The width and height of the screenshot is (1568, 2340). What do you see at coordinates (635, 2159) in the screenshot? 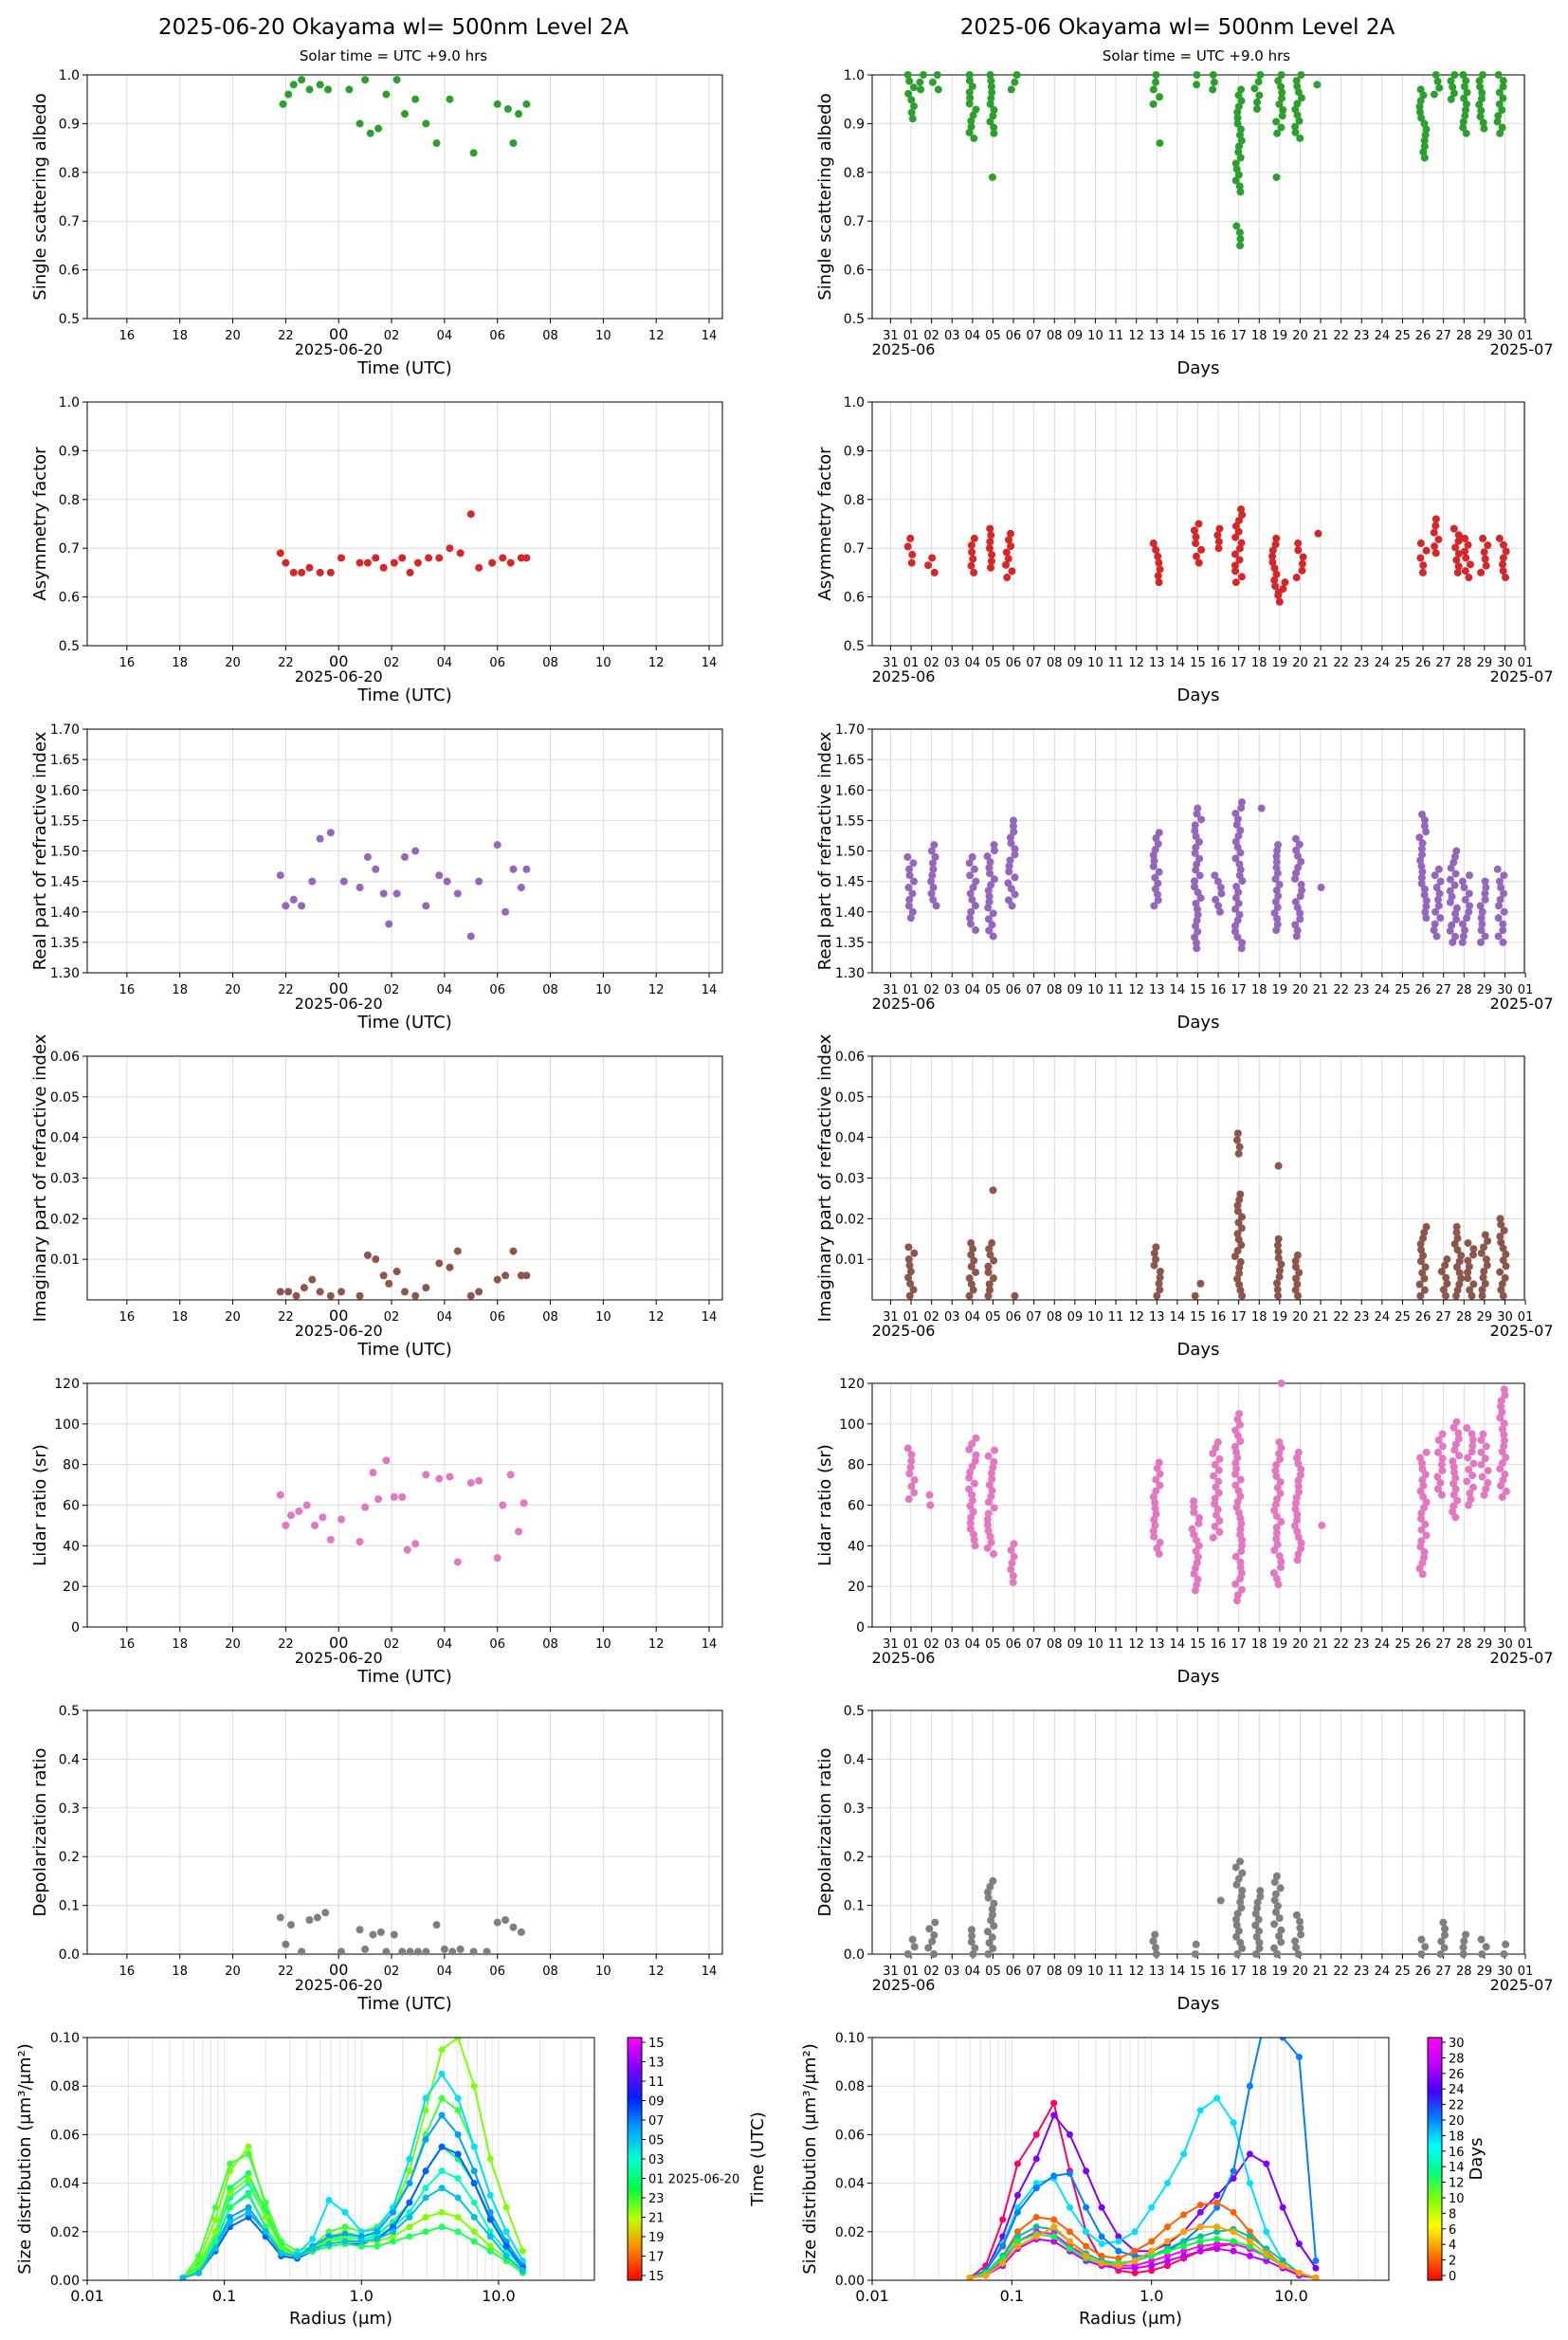
I see `colorbar` at bounding box center [635, 2159].